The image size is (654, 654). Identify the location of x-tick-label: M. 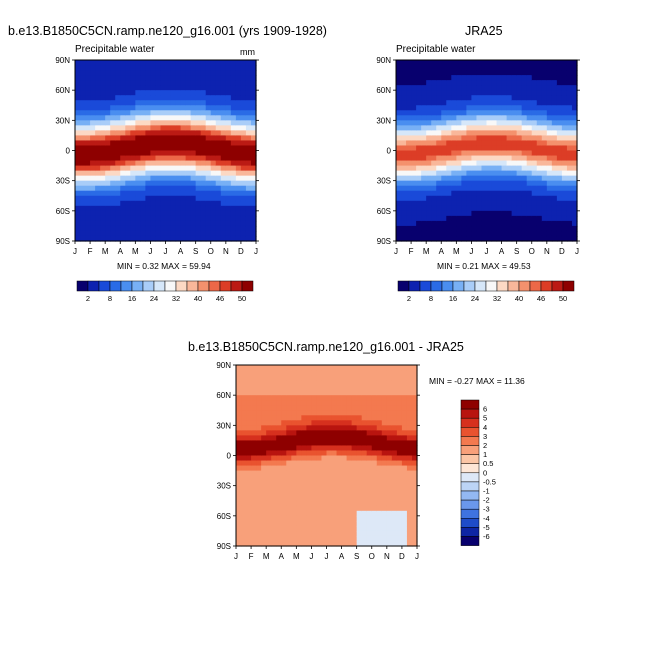
(296, 556).